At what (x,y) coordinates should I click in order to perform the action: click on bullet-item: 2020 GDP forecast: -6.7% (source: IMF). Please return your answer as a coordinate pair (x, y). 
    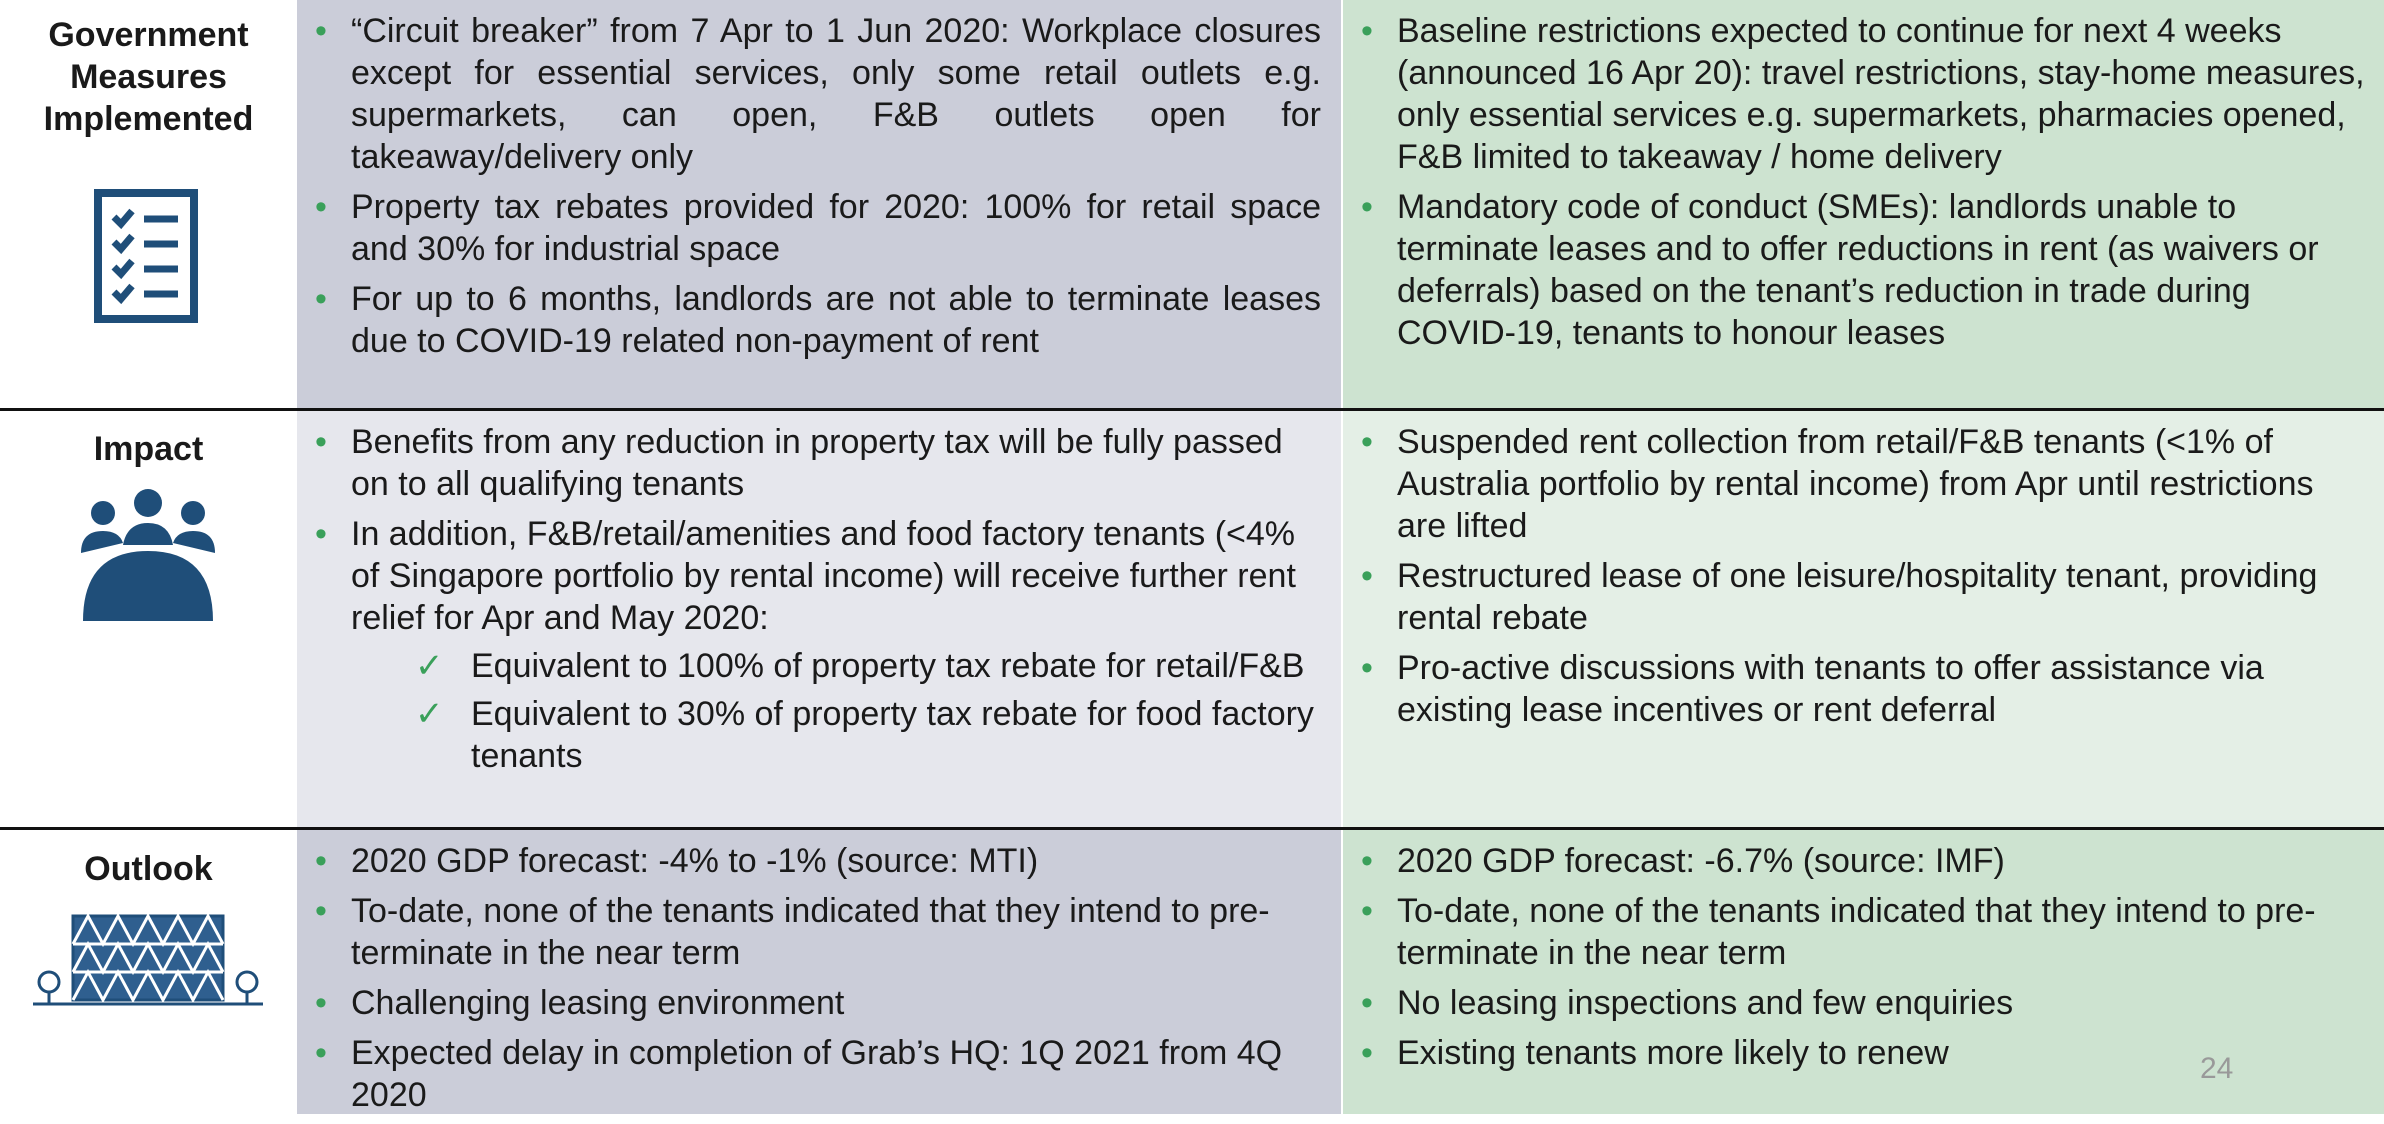
    Looking at the image, I should click on (1863, 861).